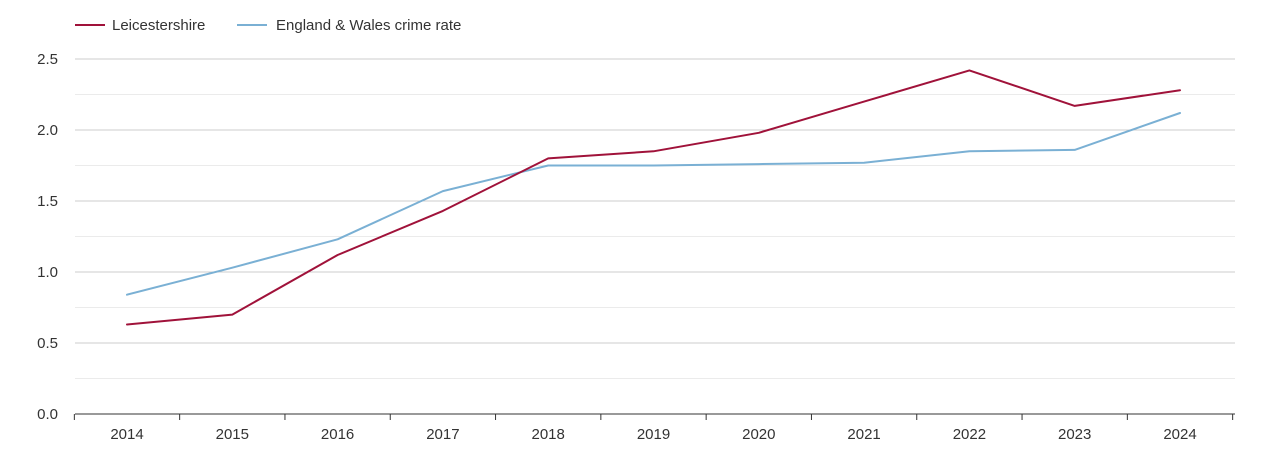 The image size is (1270, 450). I want to click on x-tick-label: 2022, so click(969, 434).